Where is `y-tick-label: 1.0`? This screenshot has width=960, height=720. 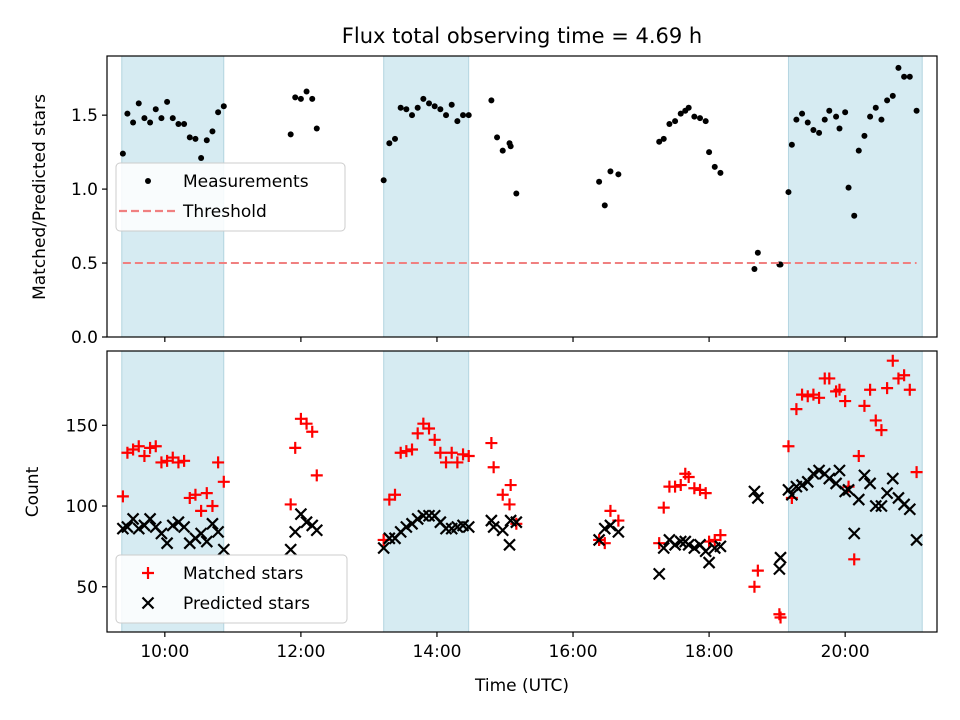 y-tick-label: 1.0 is located at coordinates (84, 190).